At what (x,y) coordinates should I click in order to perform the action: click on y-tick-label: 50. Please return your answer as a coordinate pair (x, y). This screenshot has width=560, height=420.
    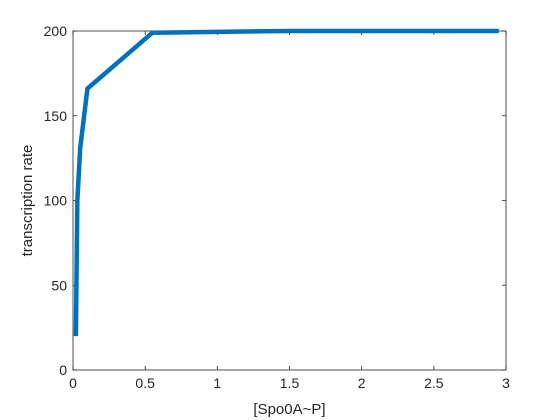
    Looking at the image, I should click on (59, 285).